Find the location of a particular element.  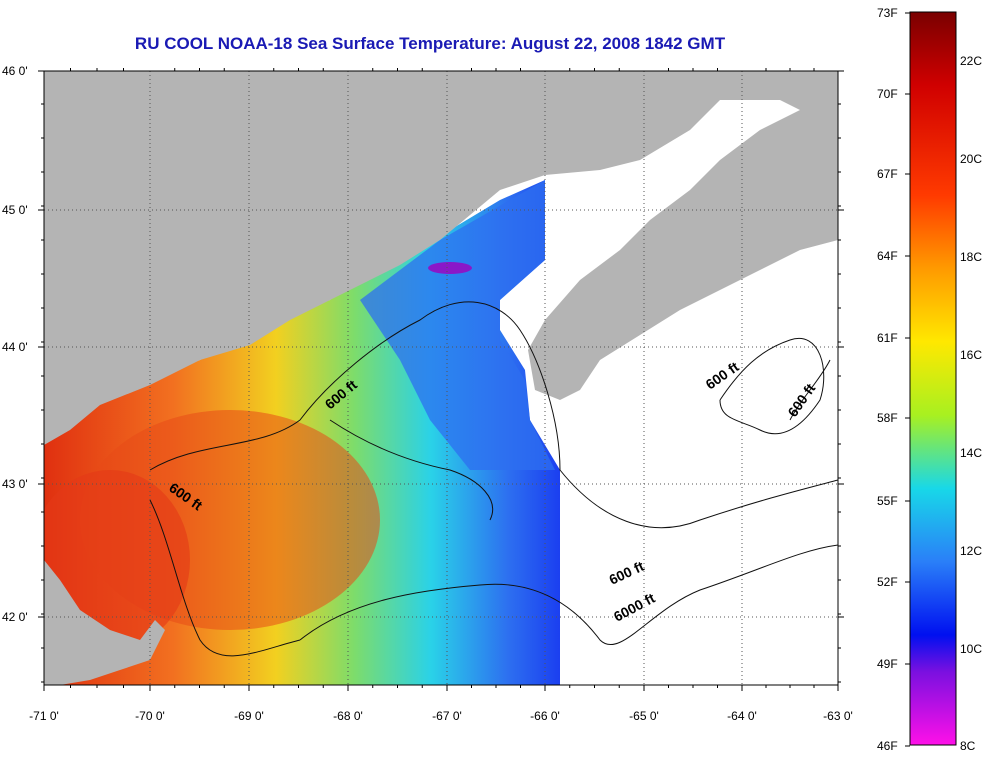

colorbar-c-label: 22C is located at coordinates (971, 61).